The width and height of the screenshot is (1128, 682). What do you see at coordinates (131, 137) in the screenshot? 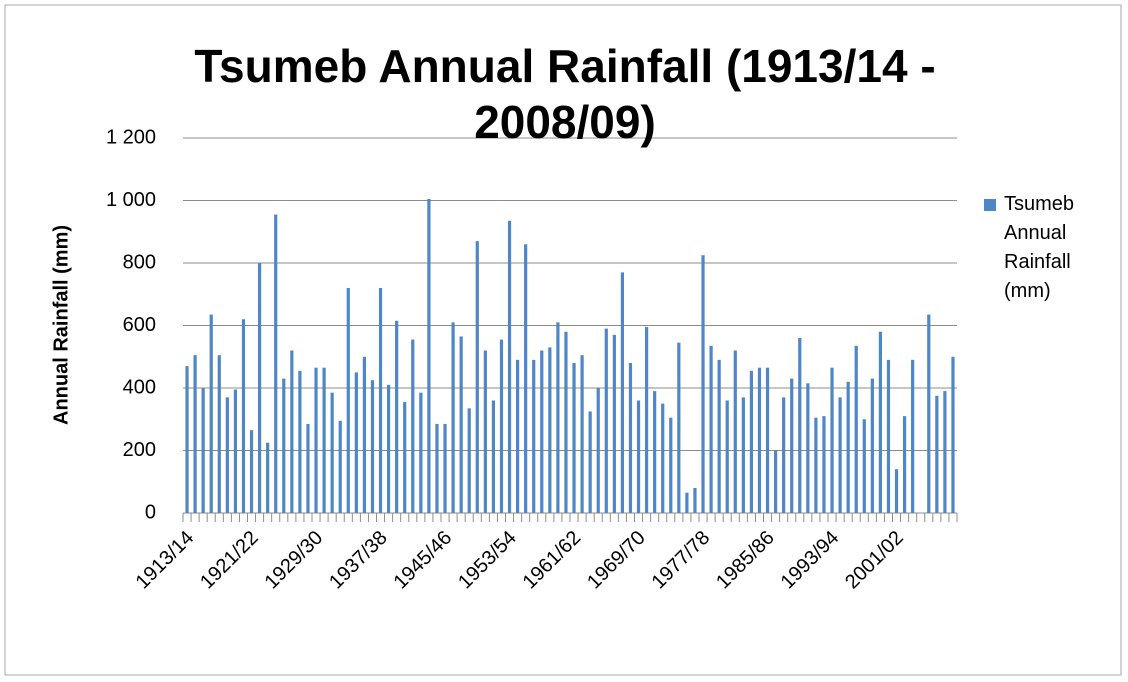
I see `y-tick-label: 1 200` at bounding box center [131, 137].